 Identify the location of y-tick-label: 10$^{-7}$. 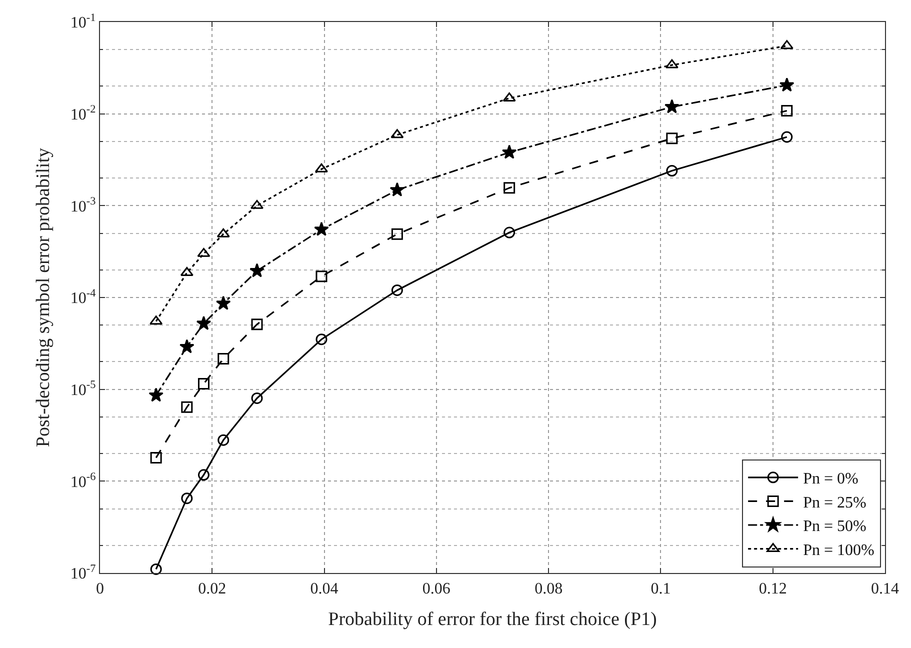
(83, 572).